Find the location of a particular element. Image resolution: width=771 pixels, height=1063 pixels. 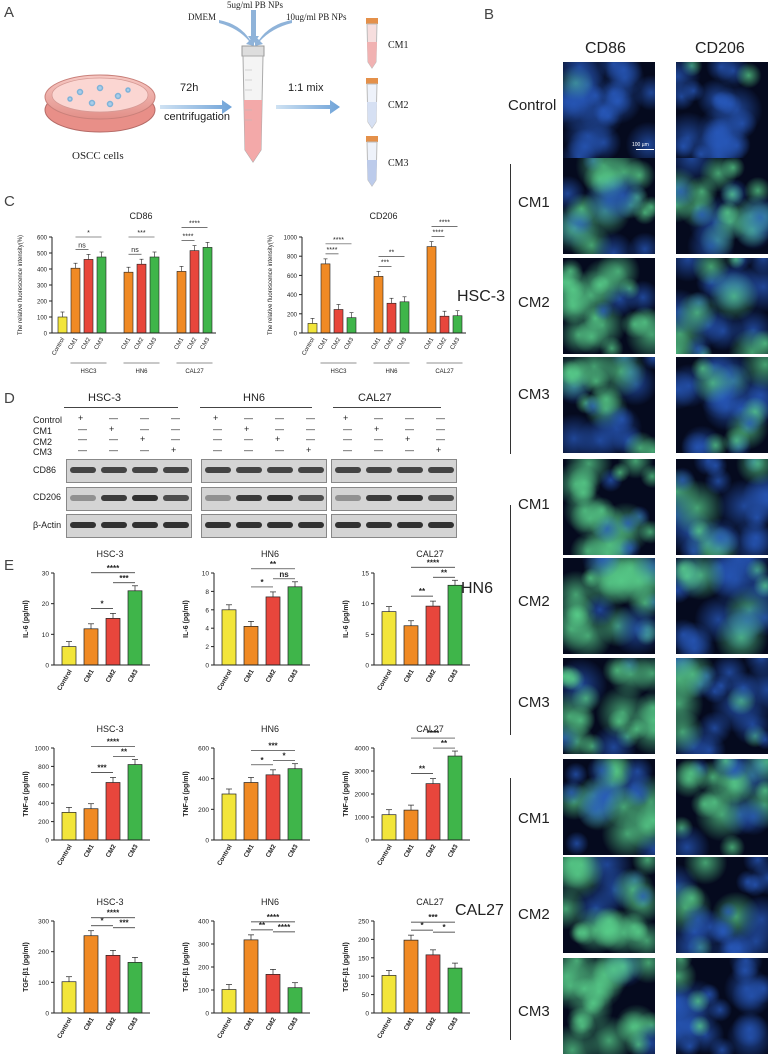

input-dmem: DMEM is located at coordinates (202, 17).